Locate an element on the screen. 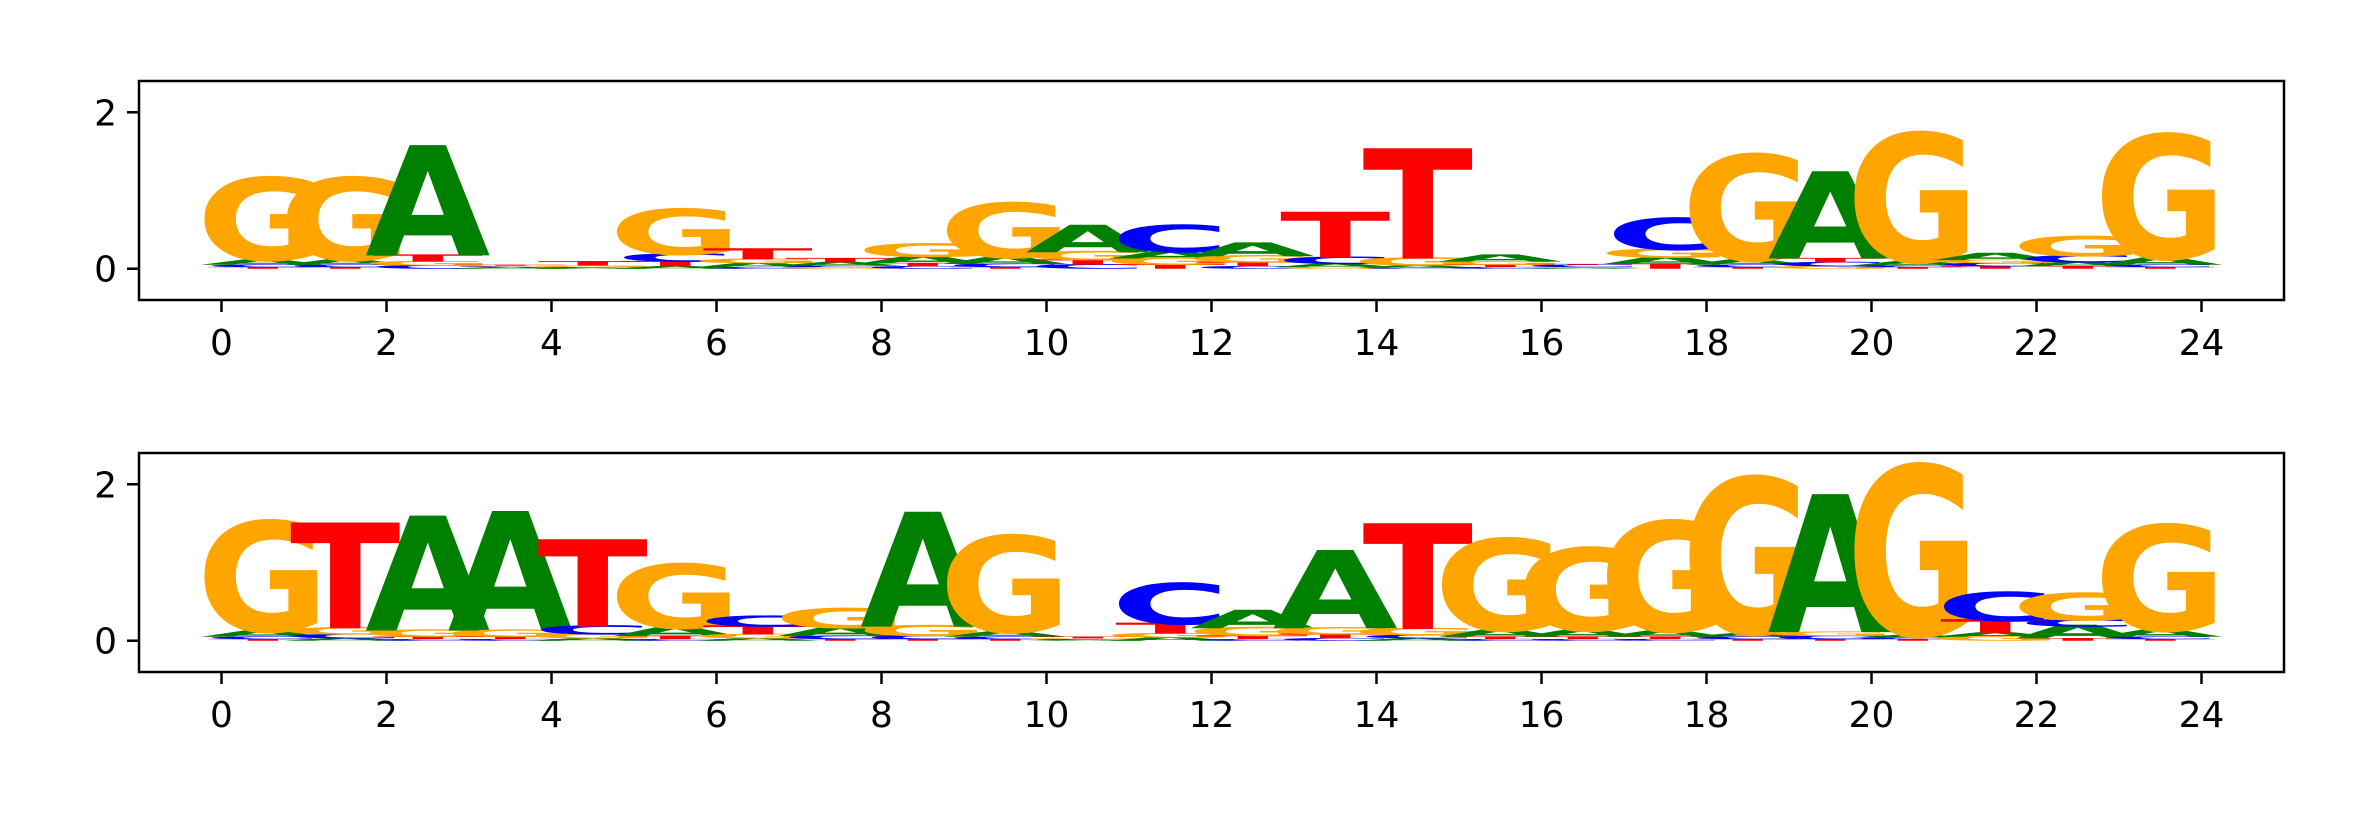 The height and width of the screenshot is (826, 2362). x-tick-label: 8 is located at coordinates (881, 715).